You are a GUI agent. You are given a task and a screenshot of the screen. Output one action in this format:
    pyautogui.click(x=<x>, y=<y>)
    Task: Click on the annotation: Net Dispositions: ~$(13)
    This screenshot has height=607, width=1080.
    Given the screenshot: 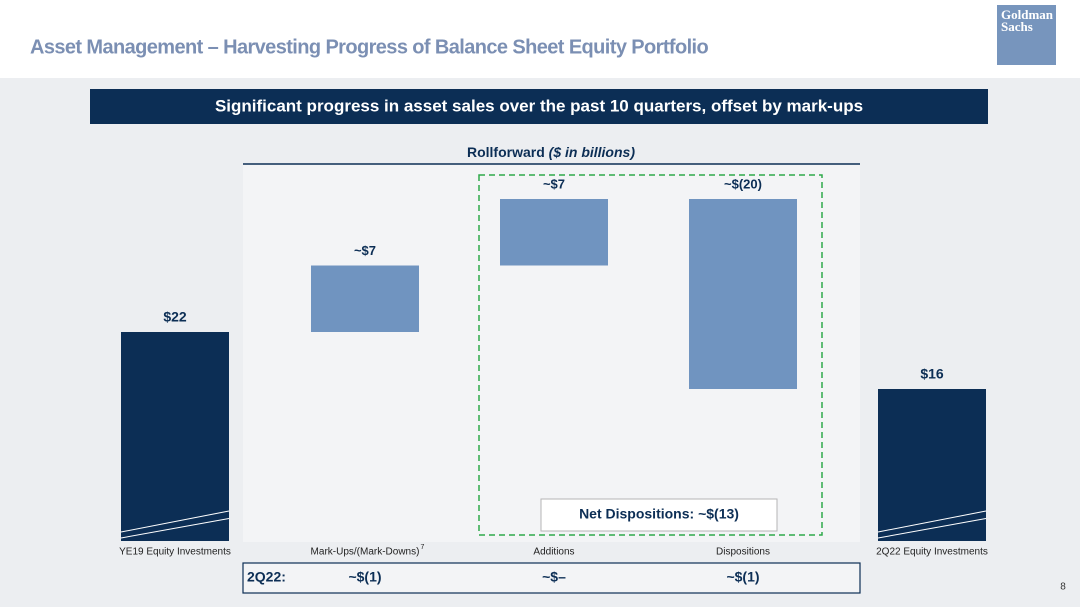 What is the action you would take?
    pyautogui.click(x=659, y=514)
    